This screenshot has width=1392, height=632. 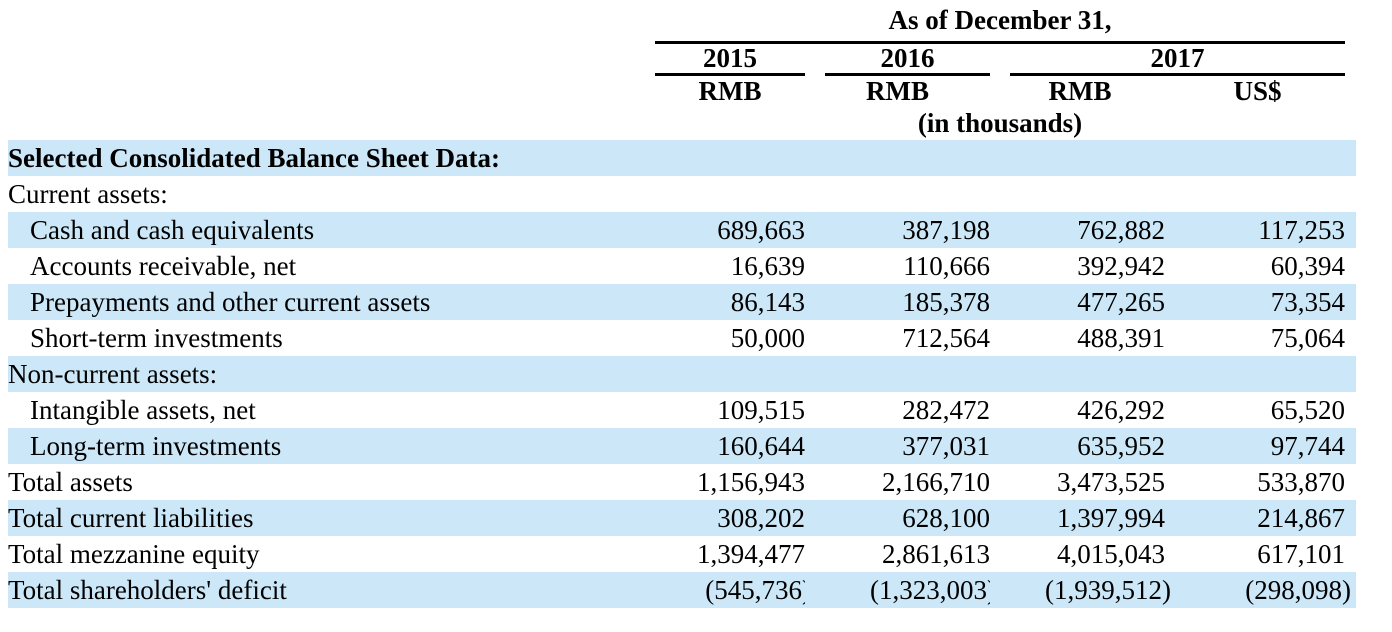 I want to click on row-label: Current assets:, so click(x=88, y=194).